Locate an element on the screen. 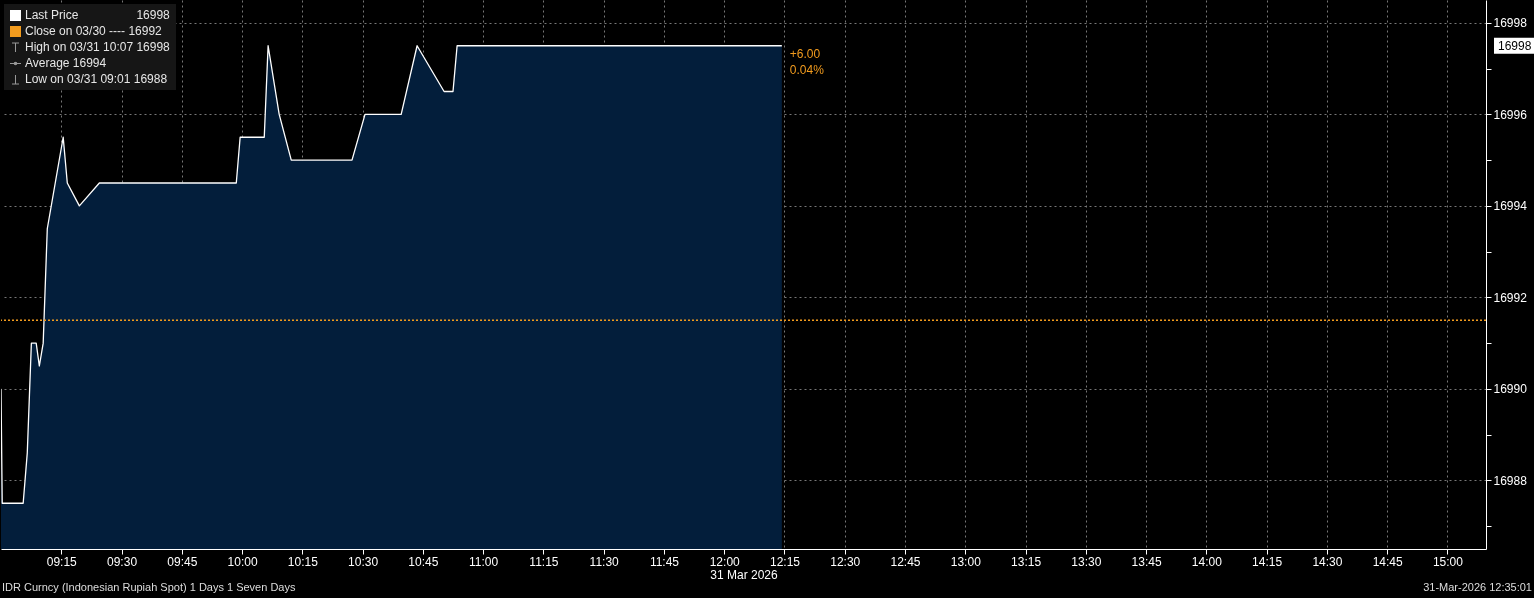 The height and width of the screenshot is (598, 1534). x-tick-label: 13:45 is located at coordinates (1146, 561).